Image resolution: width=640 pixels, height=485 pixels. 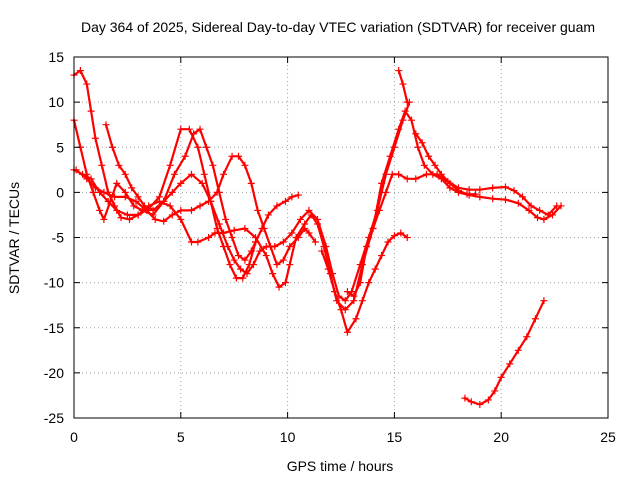 I want to click on y-tick-label: 0, so click(x=60, y=192).